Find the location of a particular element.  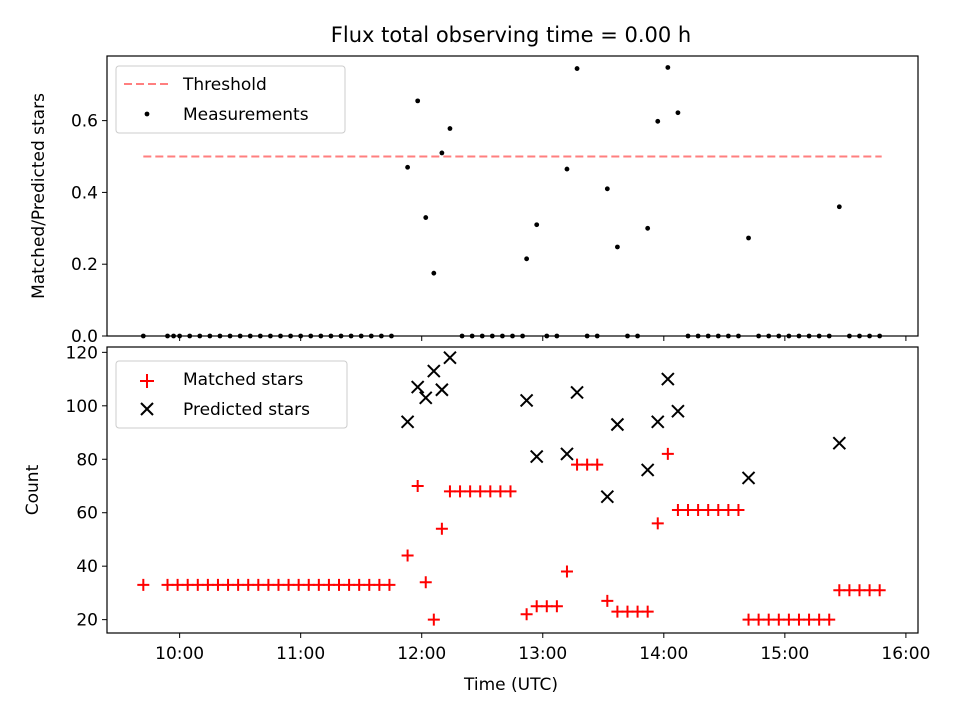

x-tick-label: 15:00 is located at coordinates (784, 654).